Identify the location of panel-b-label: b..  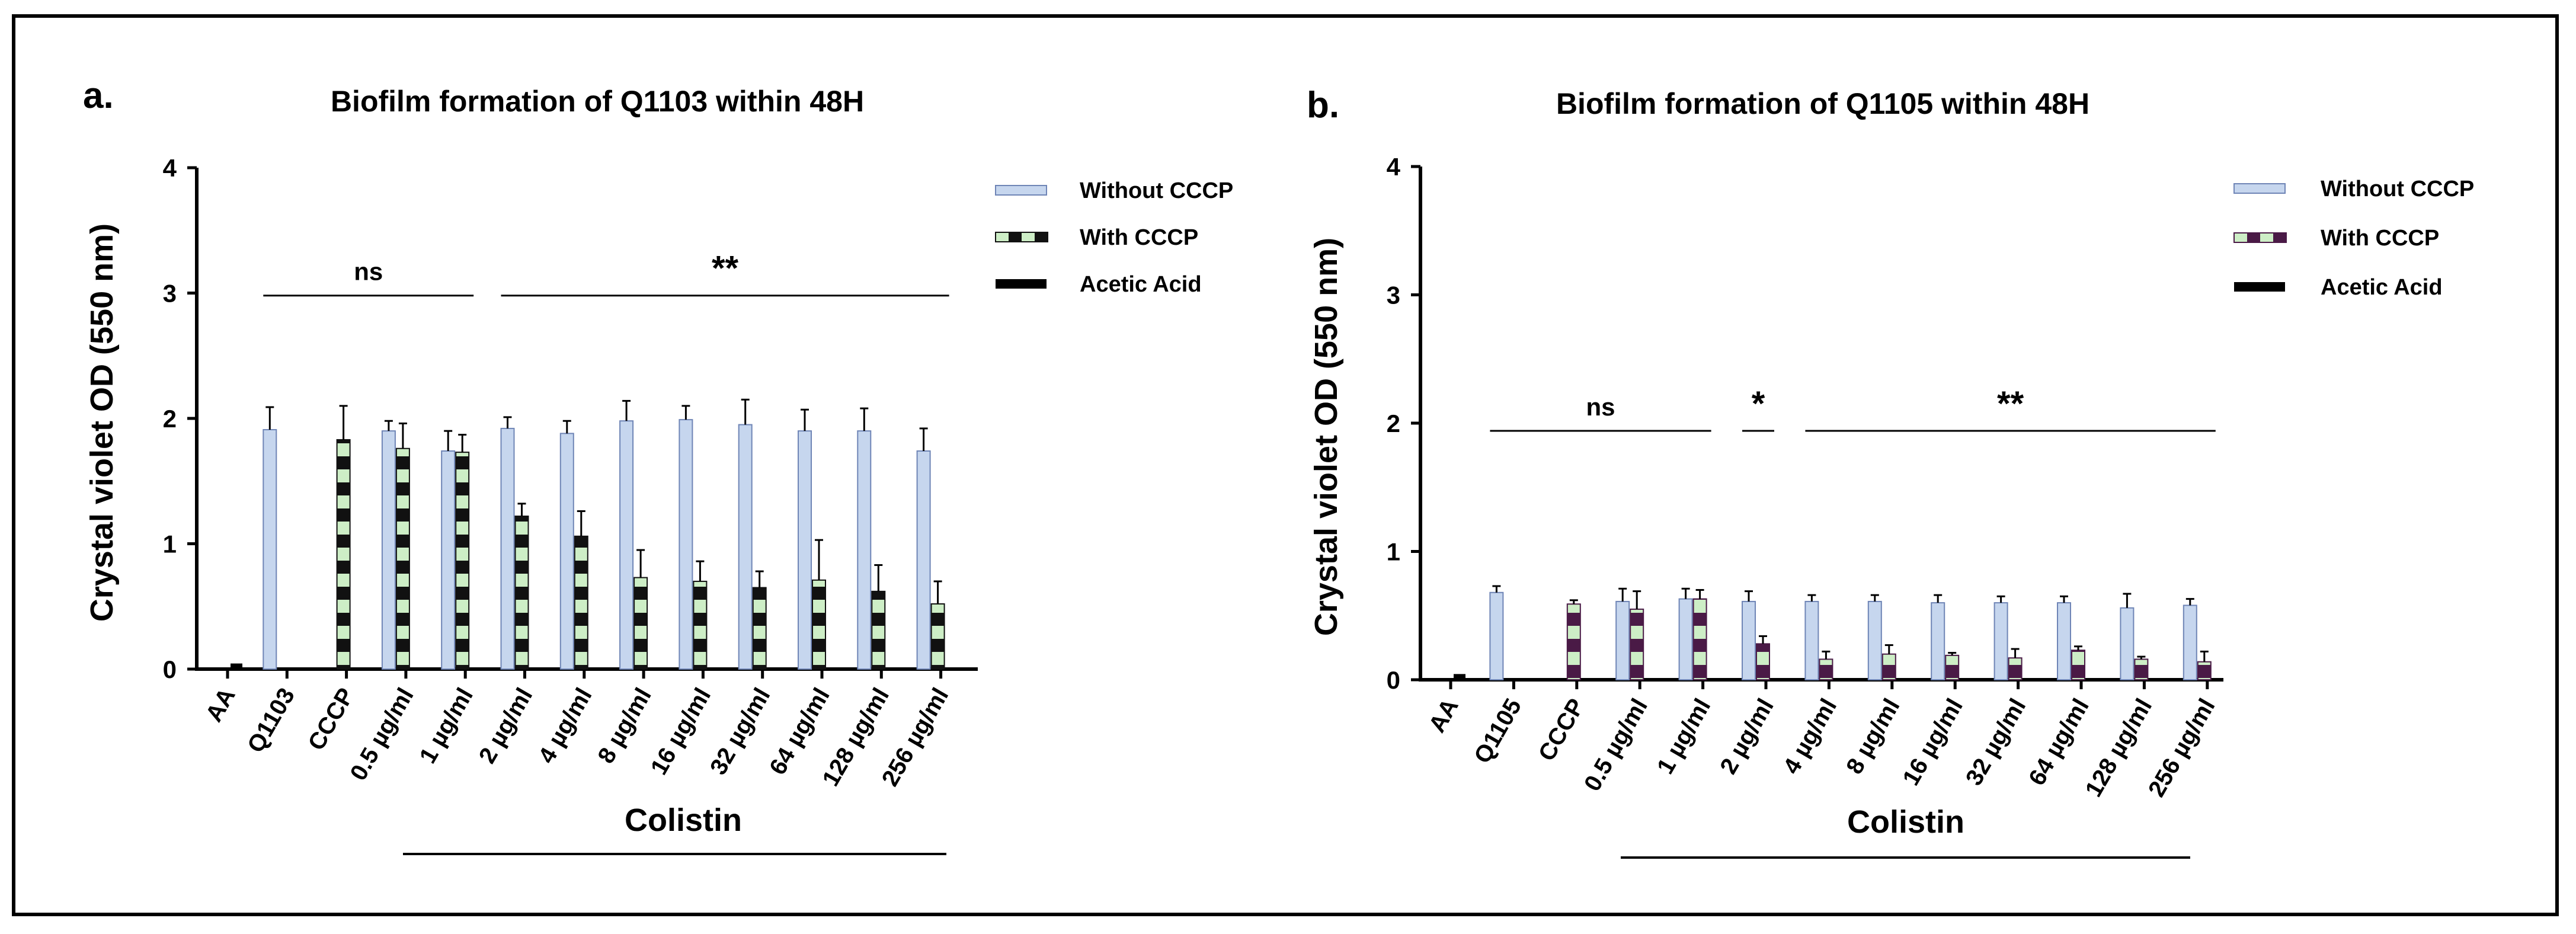
(1323, 105).